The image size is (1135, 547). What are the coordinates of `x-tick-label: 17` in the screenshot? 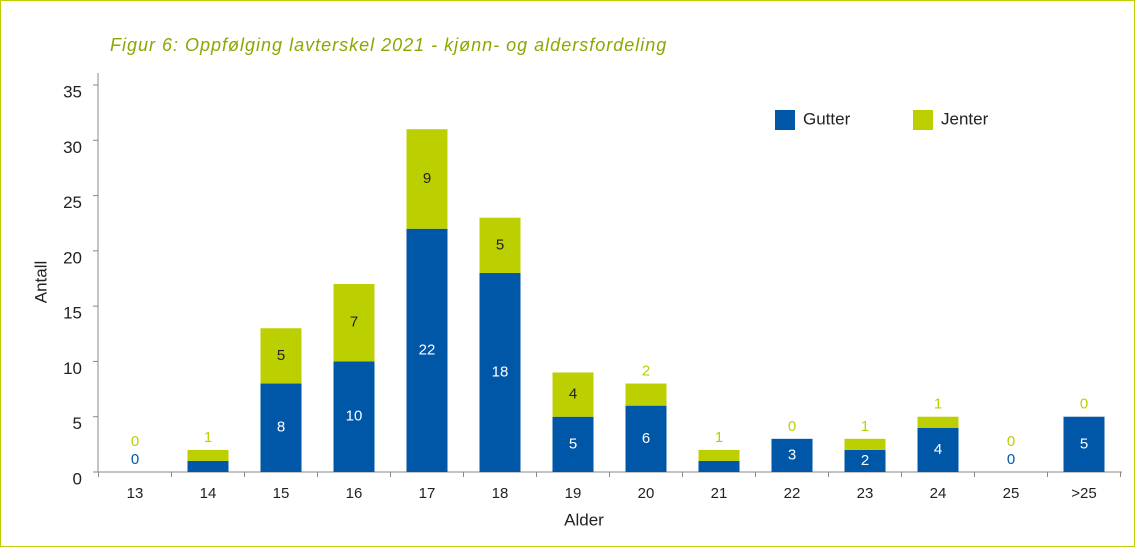 It's located at (427, 493).